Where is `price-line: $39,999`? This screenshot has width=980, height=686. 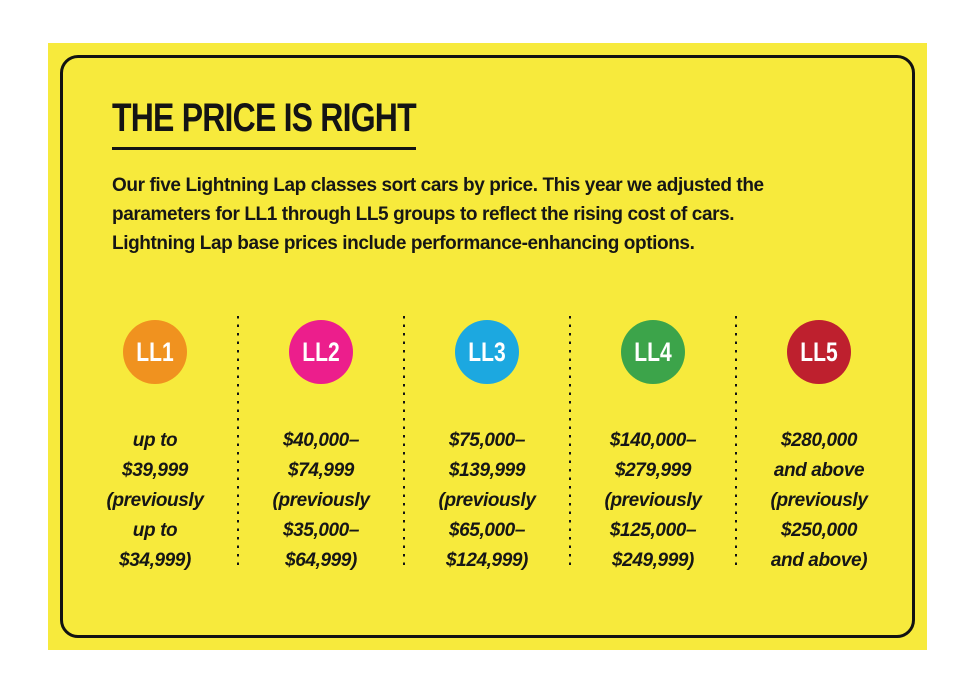
price-line: $39,999 is located at coordinates (155, 470).